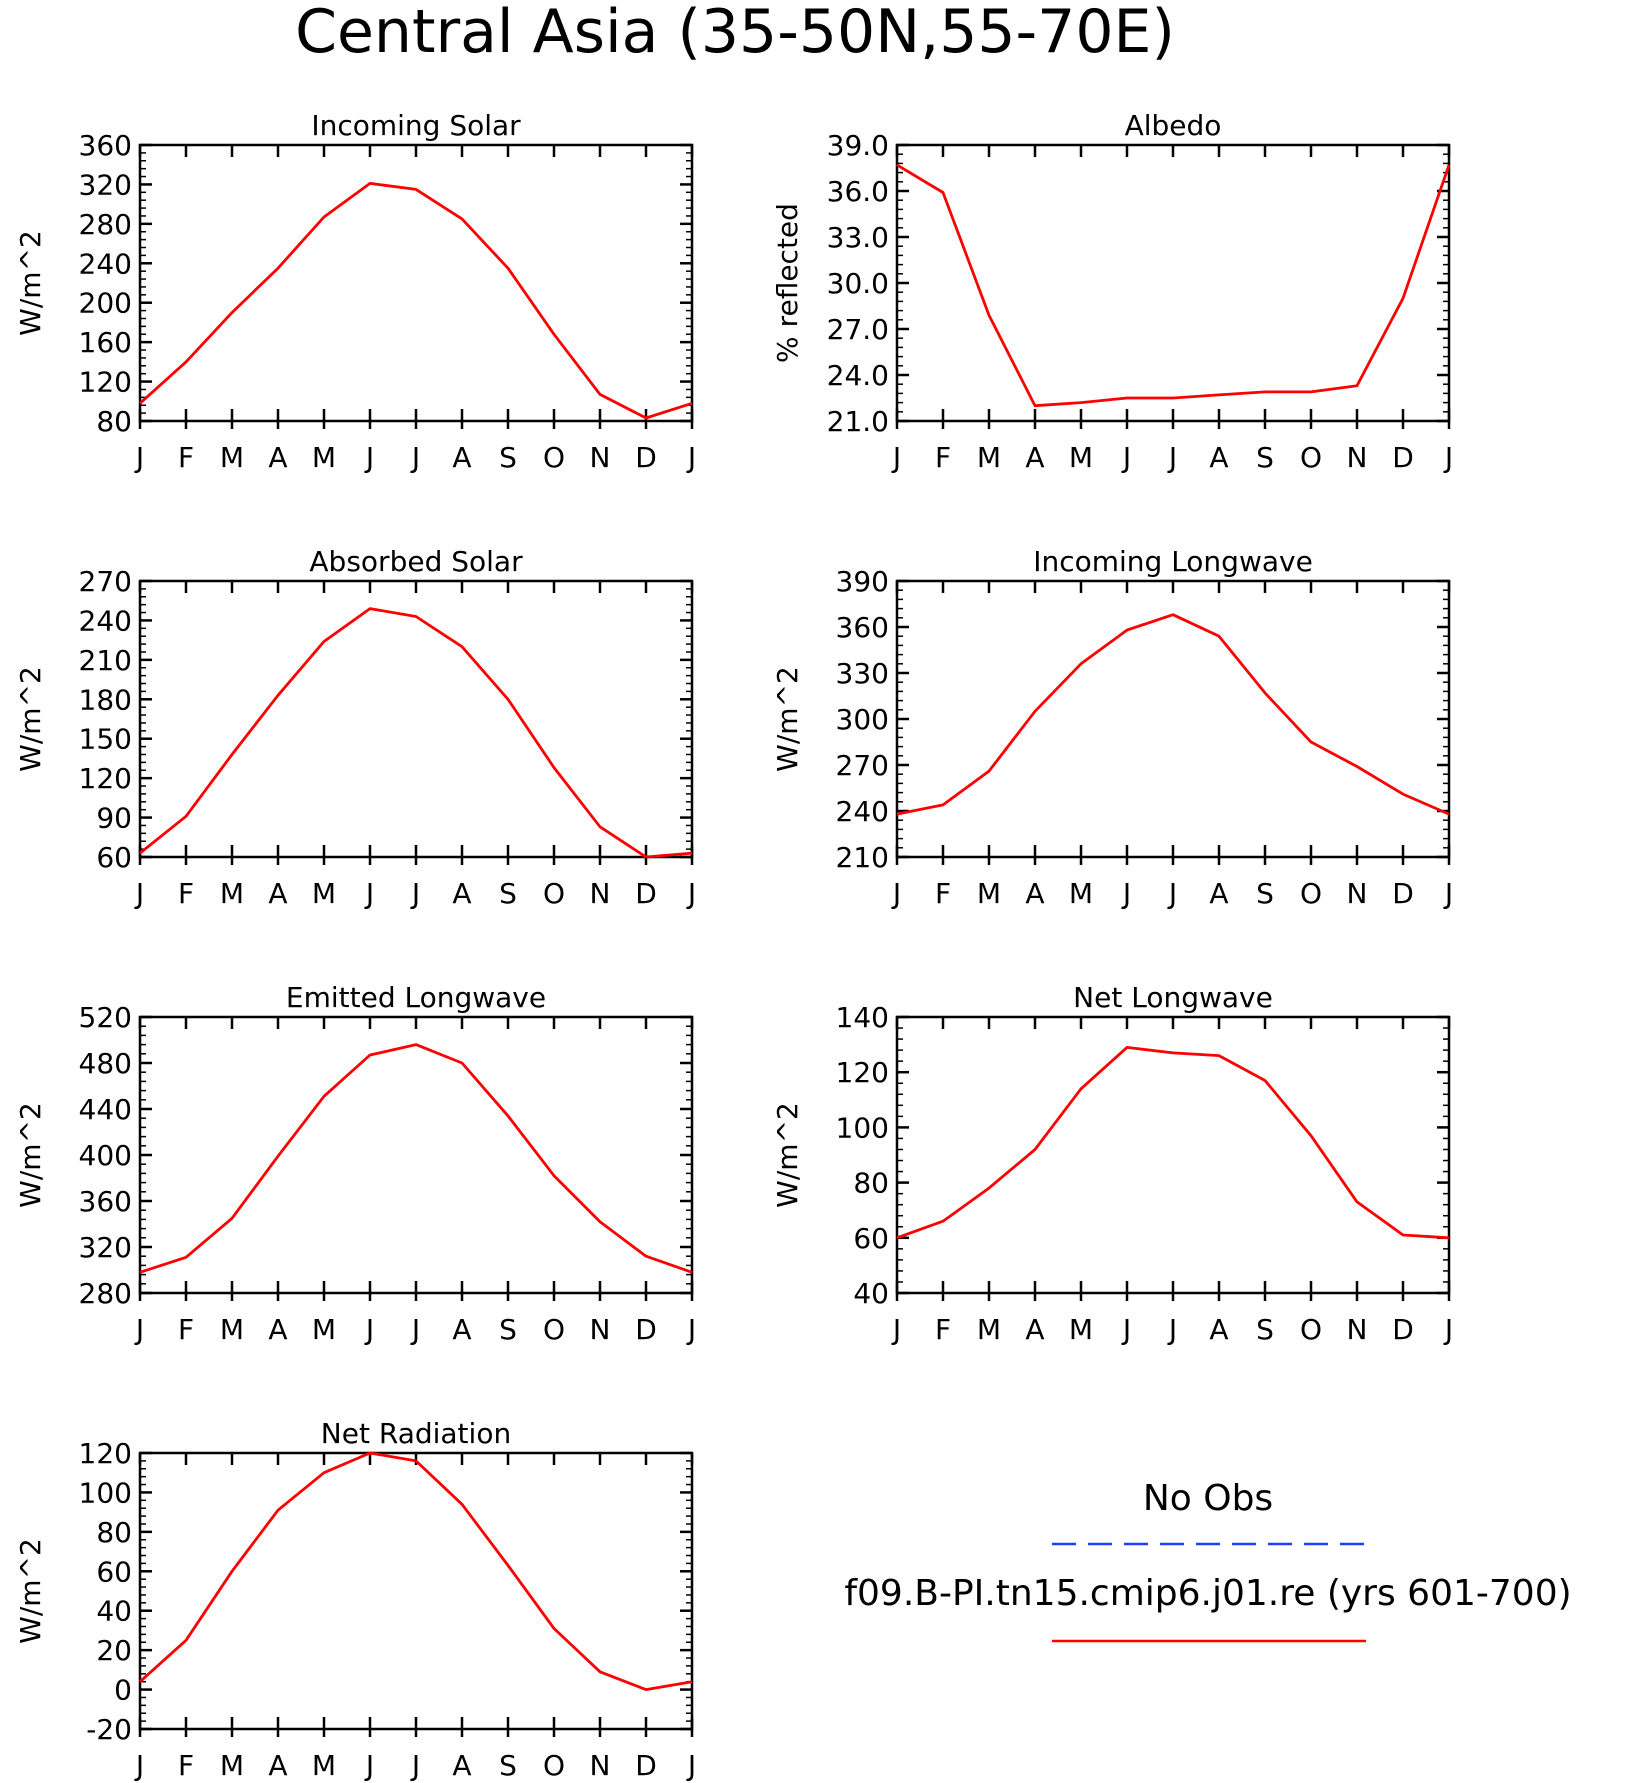  Describe the element at coordinates (1265, 893) in the screenshot. I see `incoming-longwave-xtick-label: S` at that location.